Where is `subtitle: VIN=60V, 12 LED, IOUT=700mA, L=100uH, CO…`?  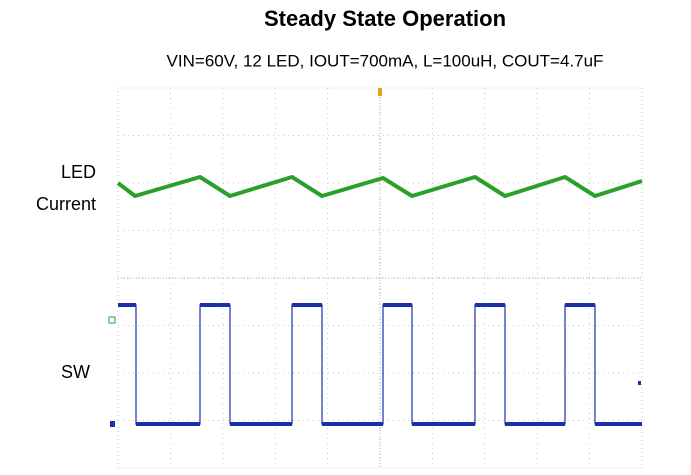
subtitle: VIN=60V, 12 LED, IOUT=700mA, L=100uH, CO… is located at coordinates (385, 60).